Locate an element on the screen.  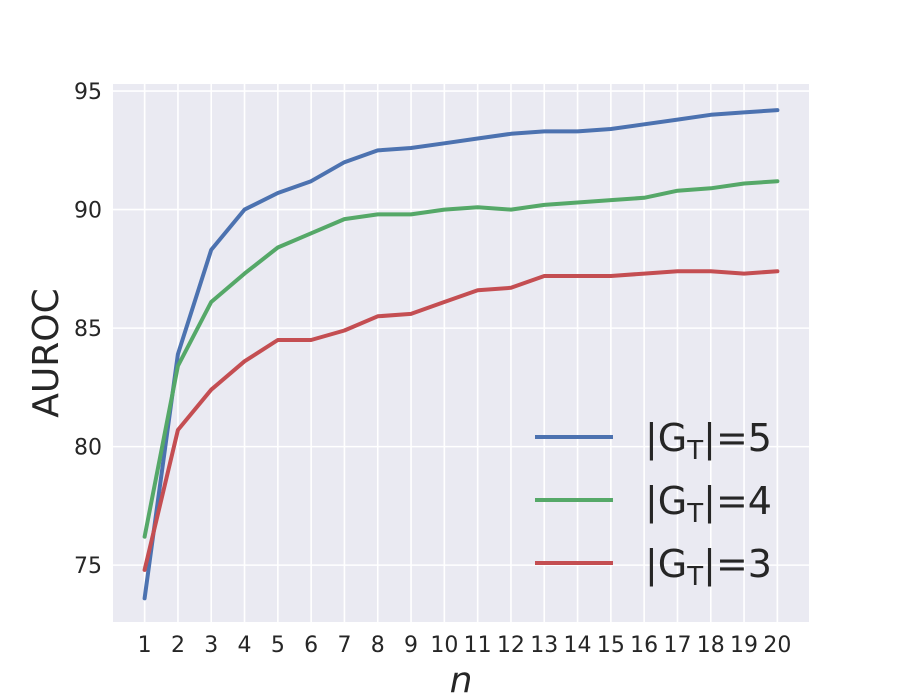
x-tick-label: 15 is located at coordinates (611, 645).